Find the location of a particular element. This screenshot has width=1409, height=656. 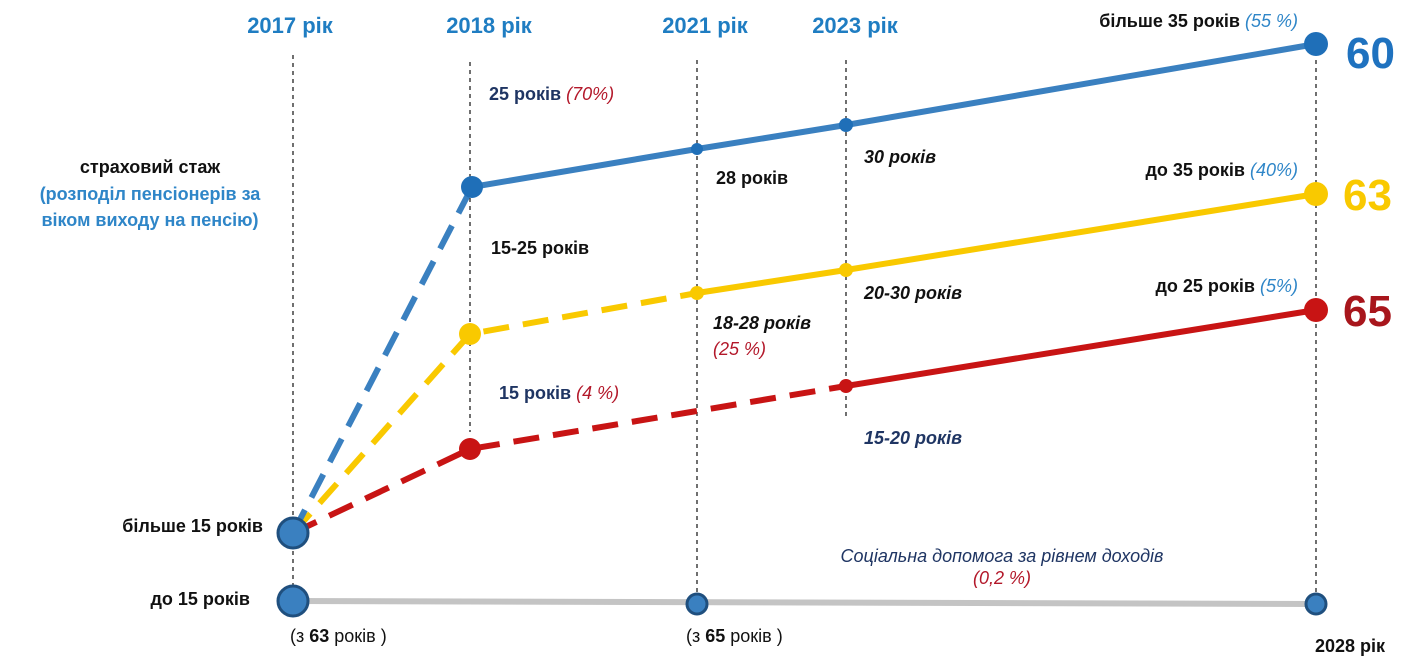

segment-label: 28 років is located at coordinates (752, 178).